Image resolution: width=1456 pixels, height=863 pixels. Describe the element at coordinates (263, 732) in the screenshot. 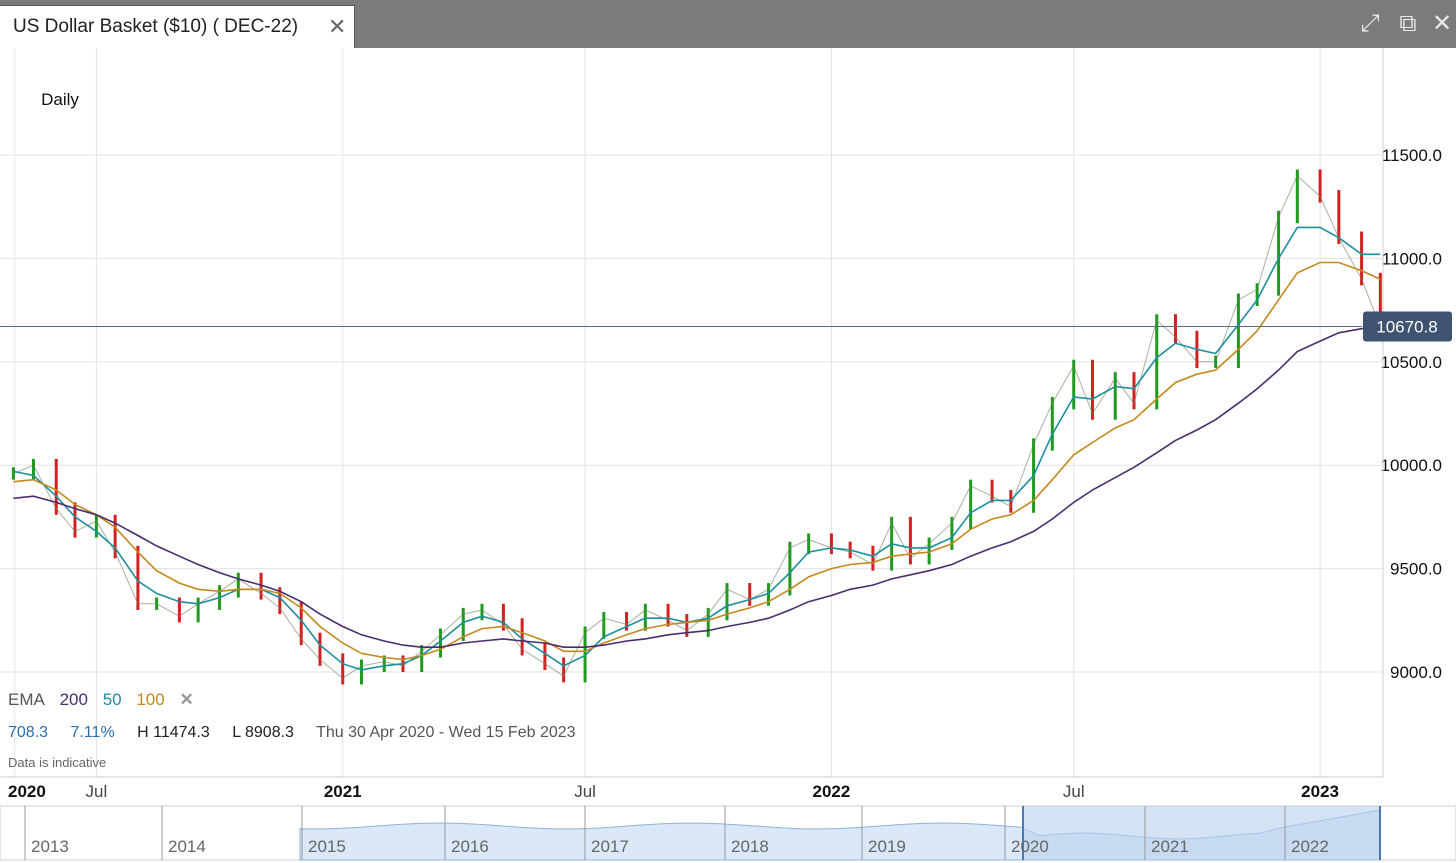

I see `low-value: L 8908.3` at that location.